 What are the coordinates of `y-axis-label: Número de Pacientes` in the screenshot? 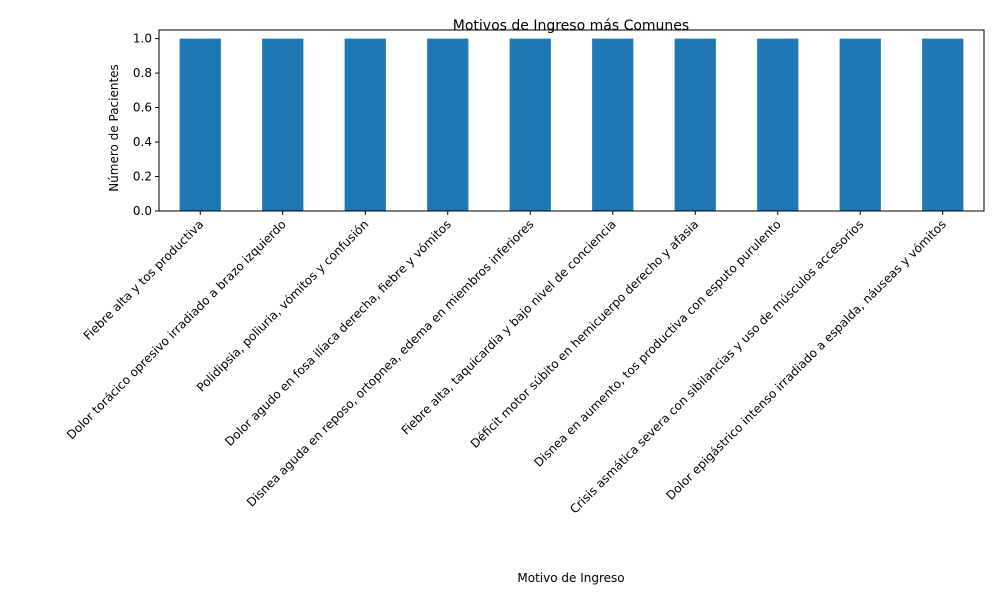 It's located at (114, 128).